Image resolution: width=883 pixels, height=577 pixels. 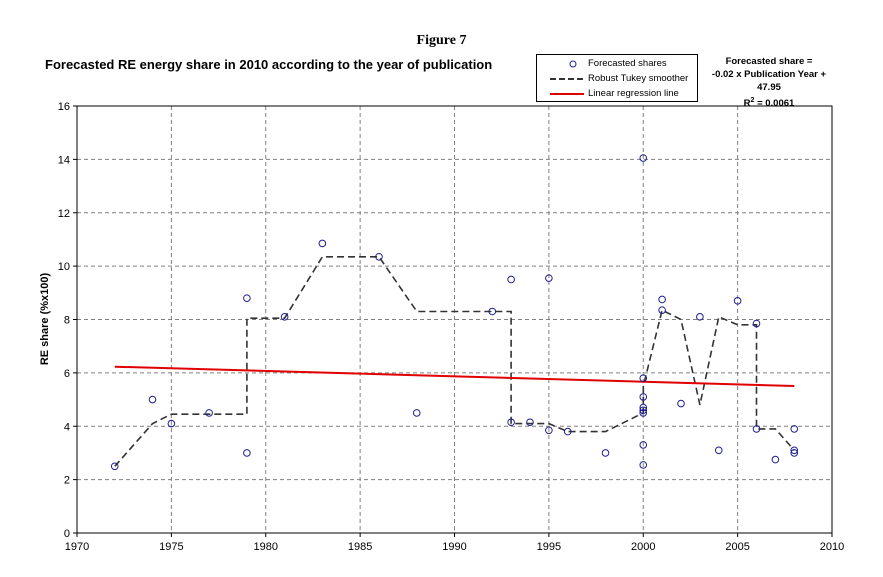 What do you see at coordinates (64, 160) in the screenshot?
I see `y-tick-label: 14` at bounding box center [64, 160].